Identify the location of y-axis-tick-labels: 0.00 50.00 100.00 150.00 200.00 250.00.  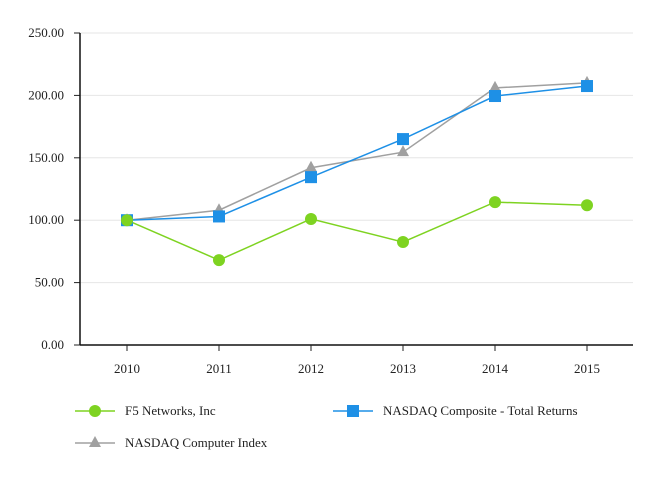
(46, 188).